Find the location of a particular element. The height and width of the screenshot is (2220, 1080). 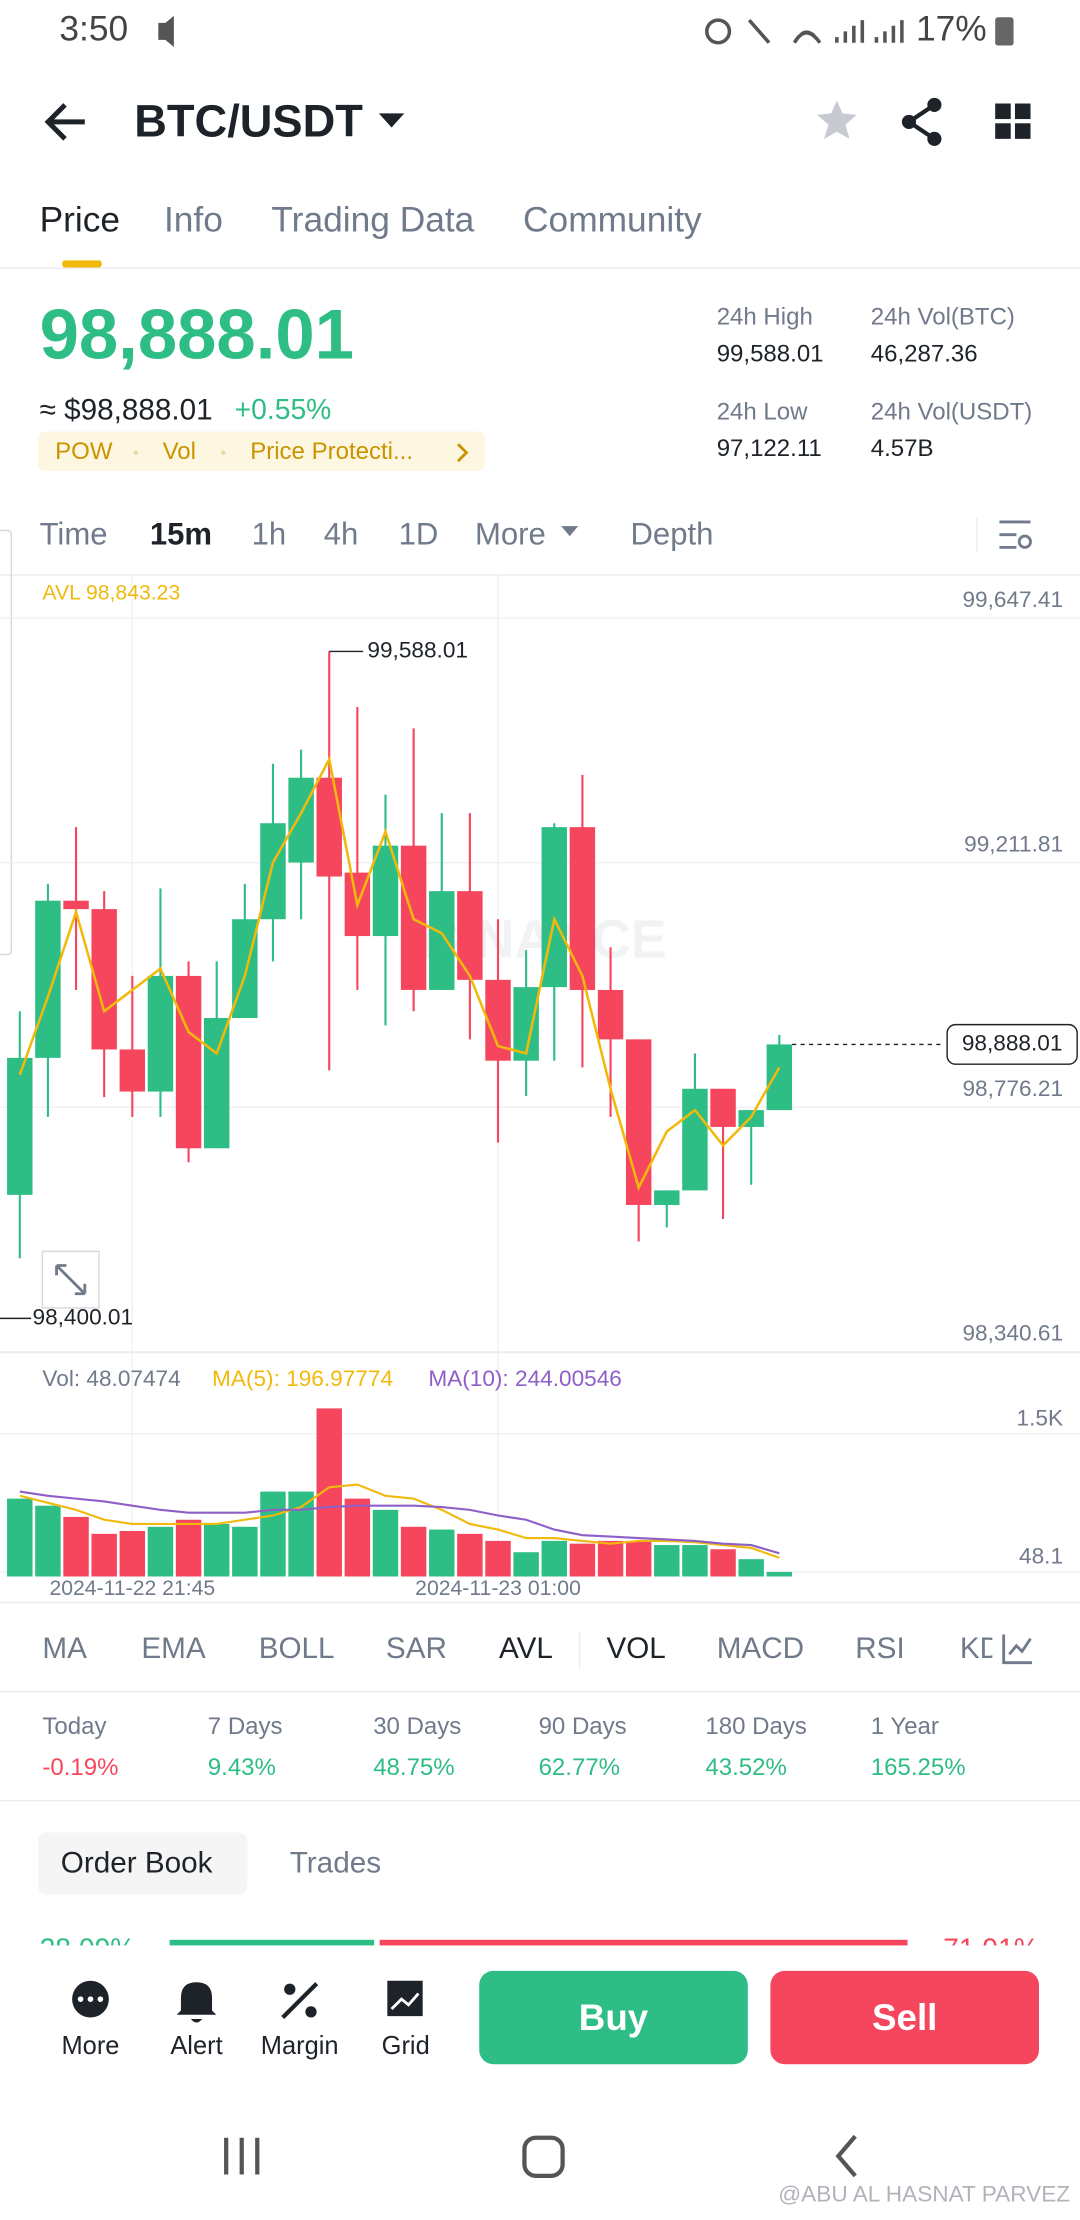

sell-ratio-bar is located at coordinates (643, 1944).